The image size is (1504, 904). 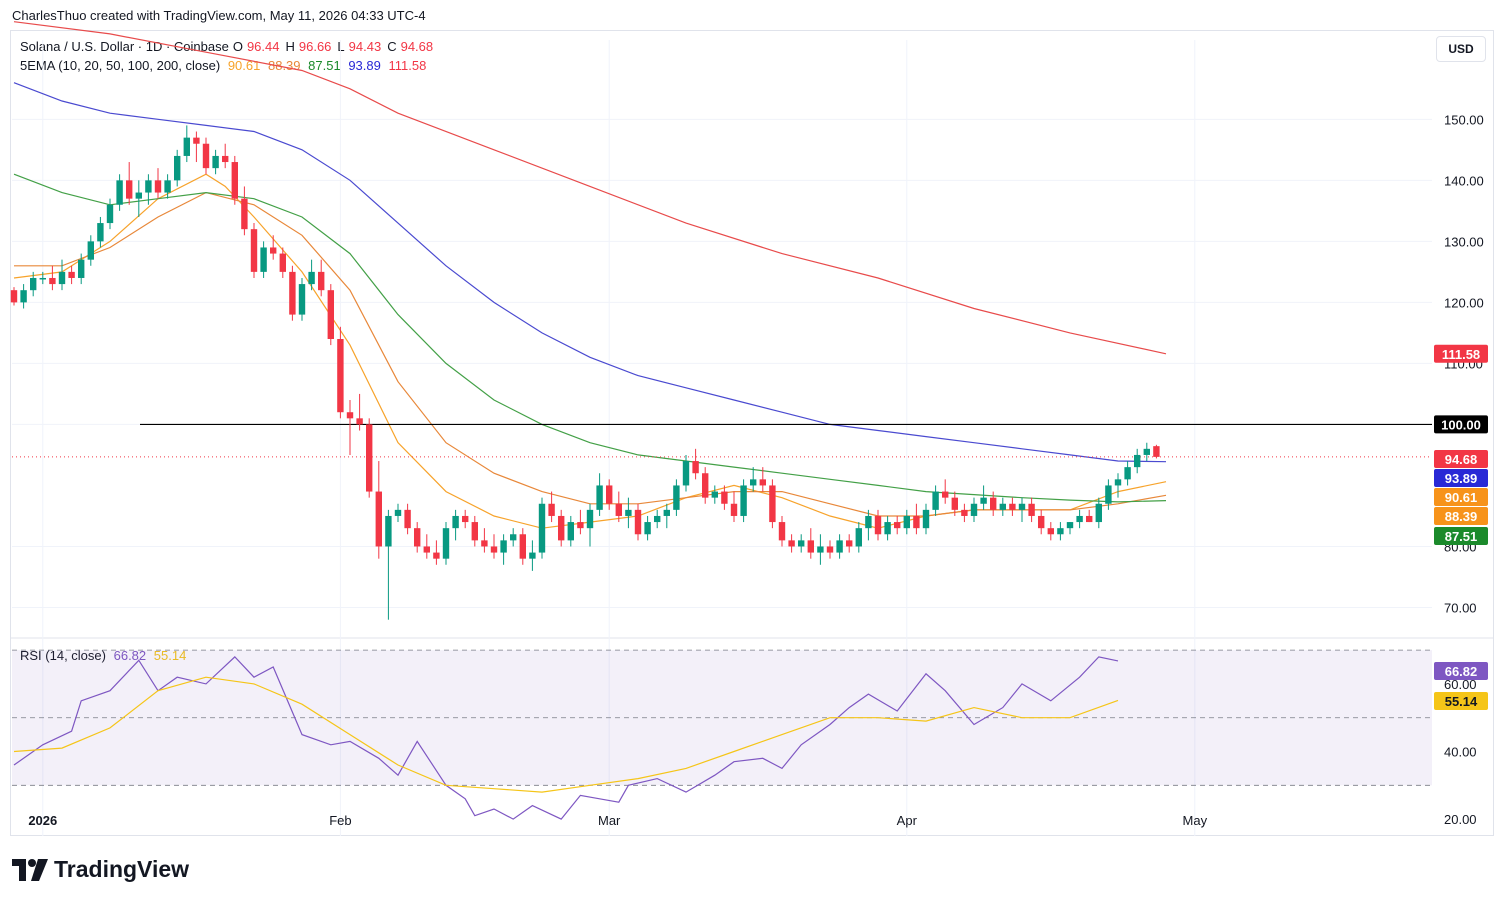 I want to click on time-tick-label: Feb, so click(x=340, y=820).